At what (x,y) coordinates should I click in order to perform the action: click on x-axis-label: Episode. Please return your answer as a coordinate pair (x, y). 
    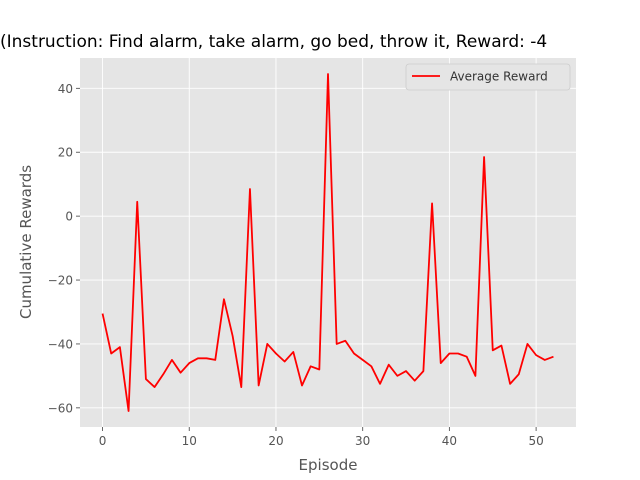
    Looking at the image, I should click on (328, 465).